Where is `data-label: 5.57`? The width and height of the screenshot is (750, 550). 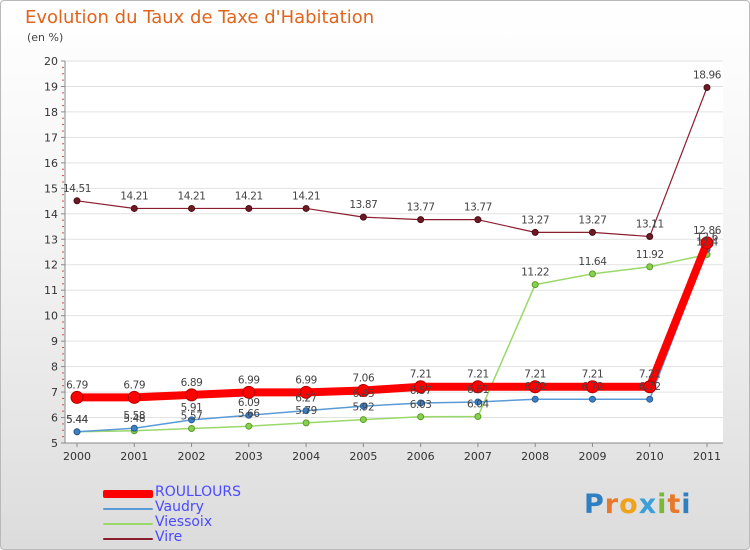 data-label: 5.57 is located at coordinates (192, 416).